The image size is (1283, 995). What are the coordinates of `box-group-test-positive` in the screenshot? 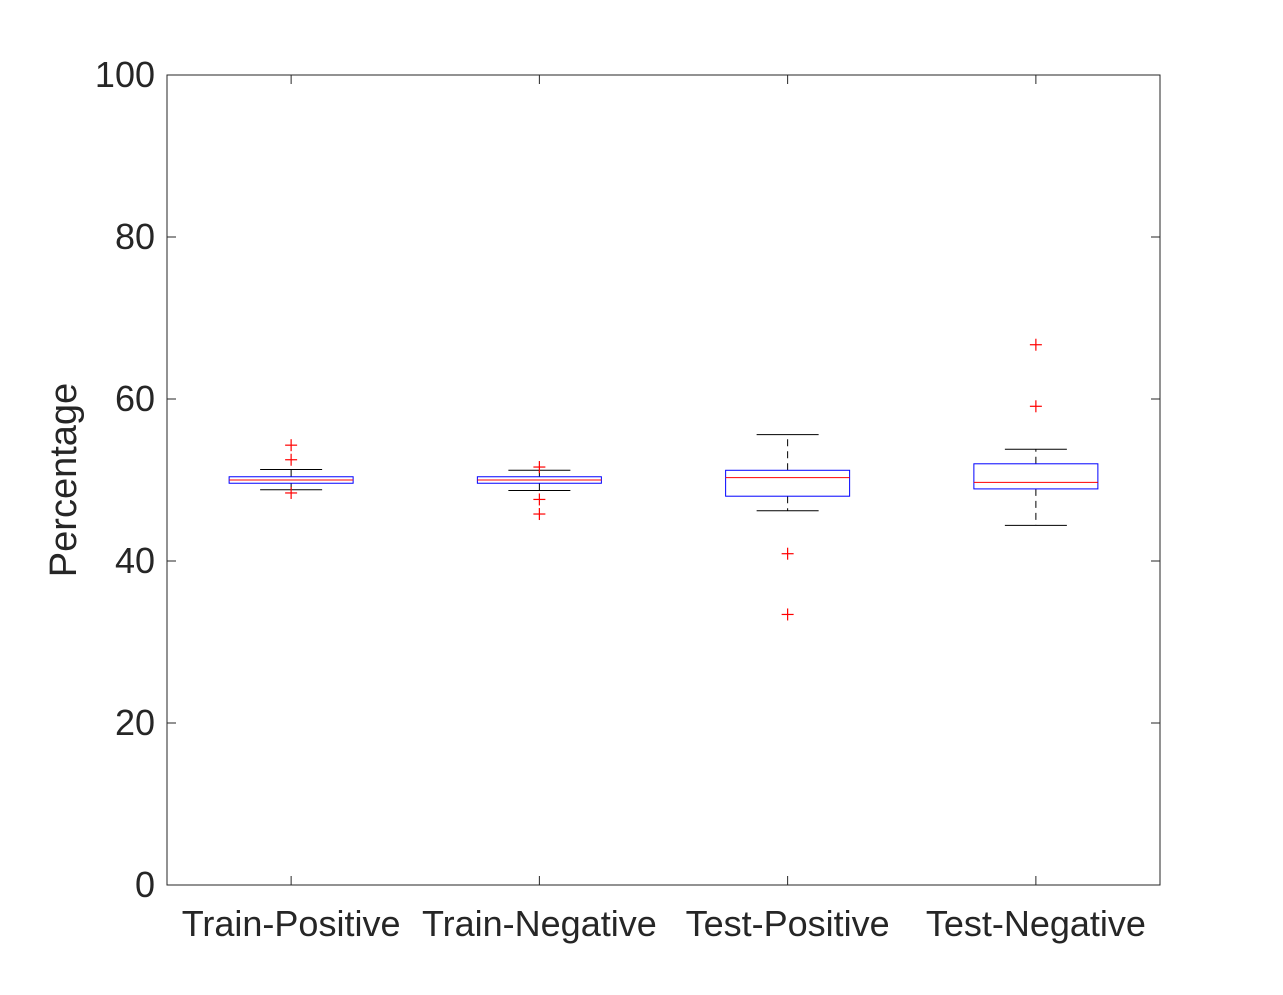 It's located at (788, 527).